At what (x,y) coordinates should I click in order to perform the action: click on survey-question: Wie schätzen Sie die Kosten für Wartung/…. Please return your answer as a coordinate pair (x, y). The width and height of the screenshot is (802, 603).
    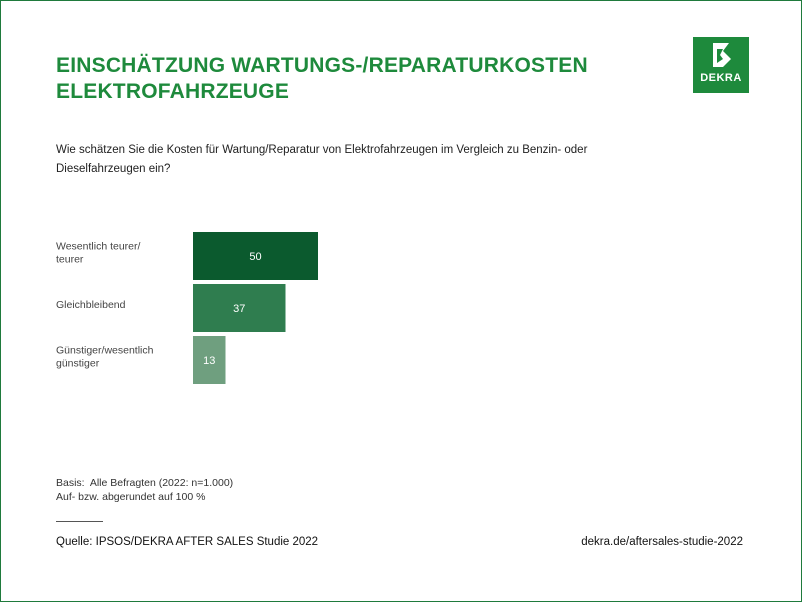
    Looking at the image, I should click on (322, 159).